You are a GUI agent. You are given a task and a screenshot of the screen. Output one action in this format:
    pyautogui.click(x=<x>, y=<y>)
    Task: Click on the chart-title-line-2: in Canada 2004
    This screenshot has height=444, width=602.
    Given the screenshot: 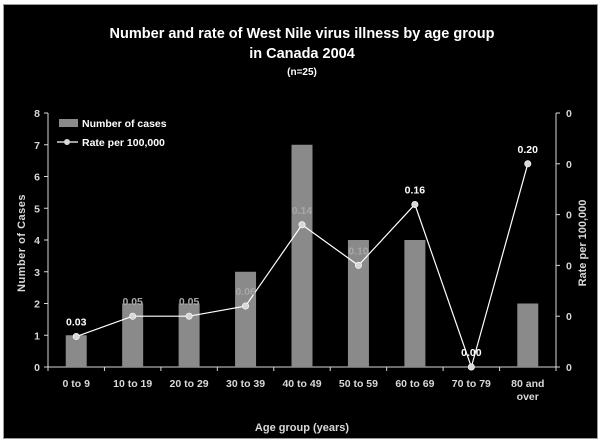 What is the action you would take?
    pyautogui.click(x=302, y=54)
    